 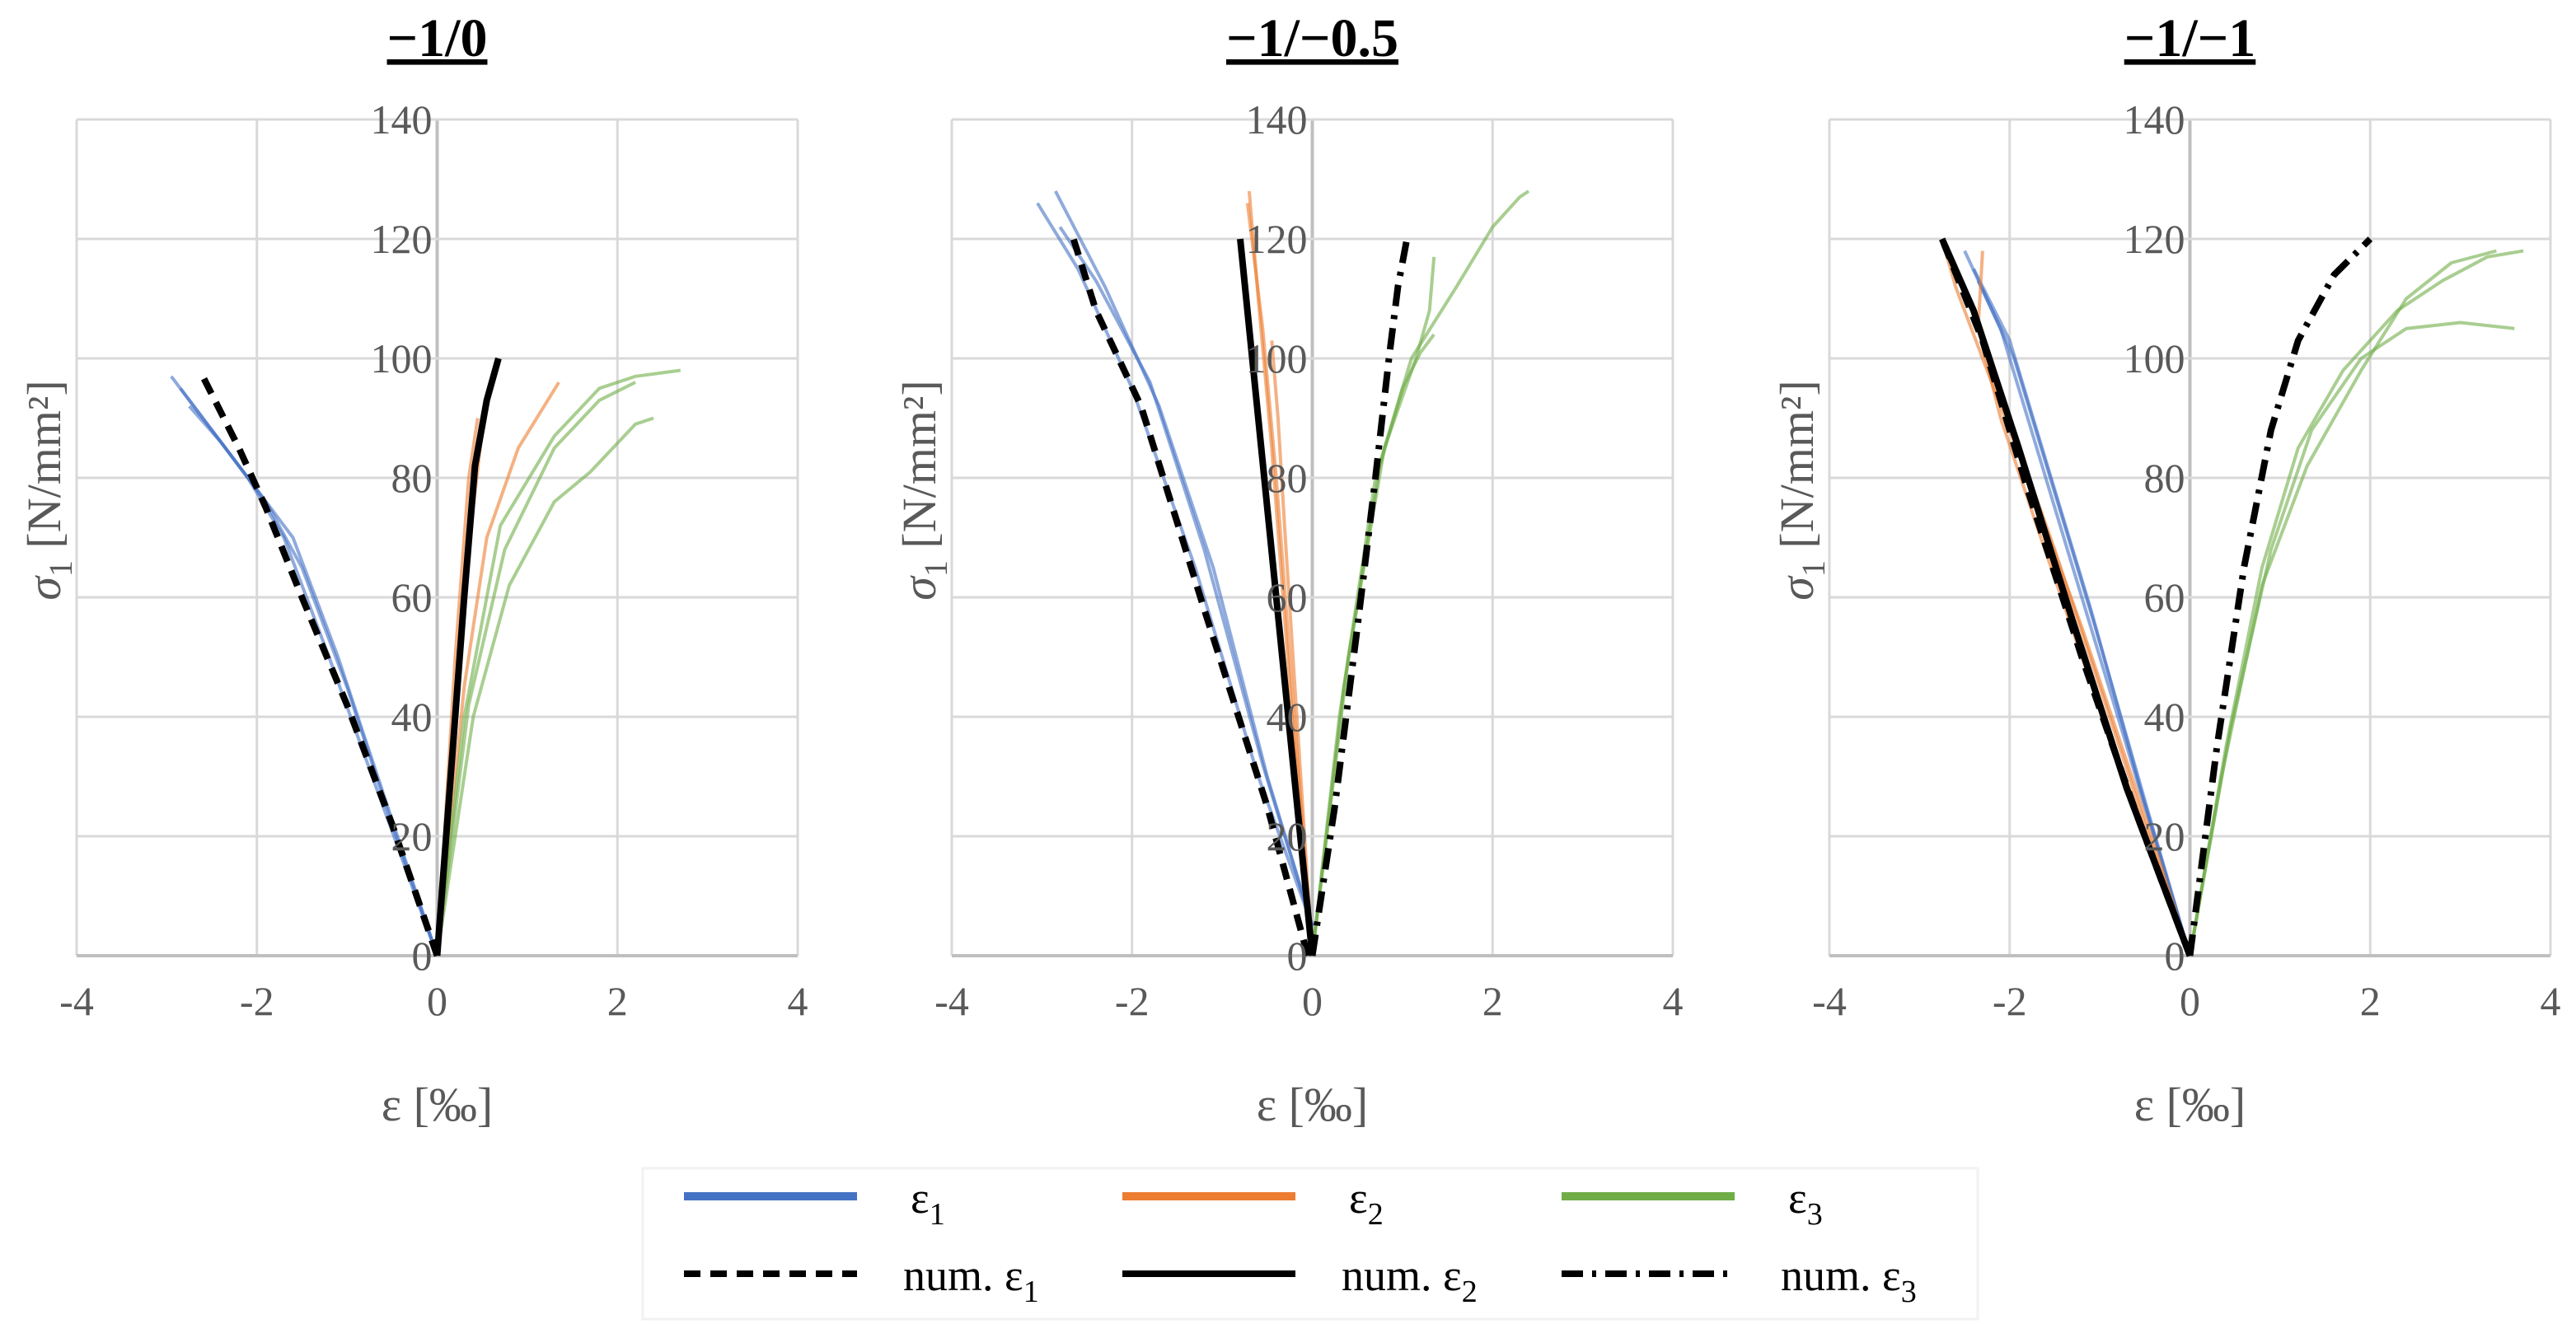 I want to click on legend-item: ε2, so click(x=1253, y=1203).